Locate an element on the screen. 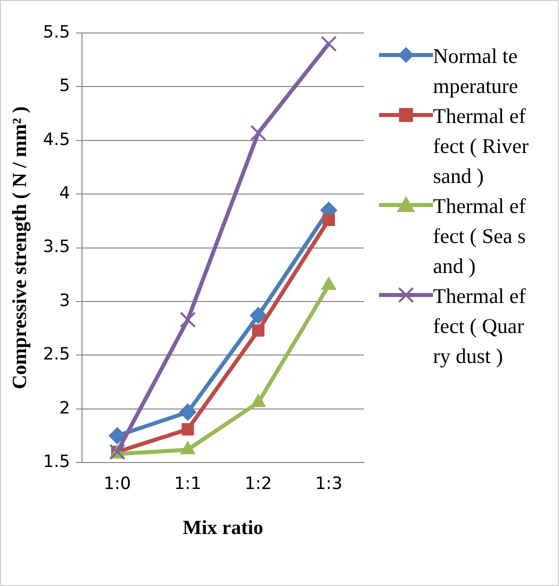 This screenshot has height=586, width=559. legend-label: Thermal effect ( River sand ) is located at coordinates (481, 146).